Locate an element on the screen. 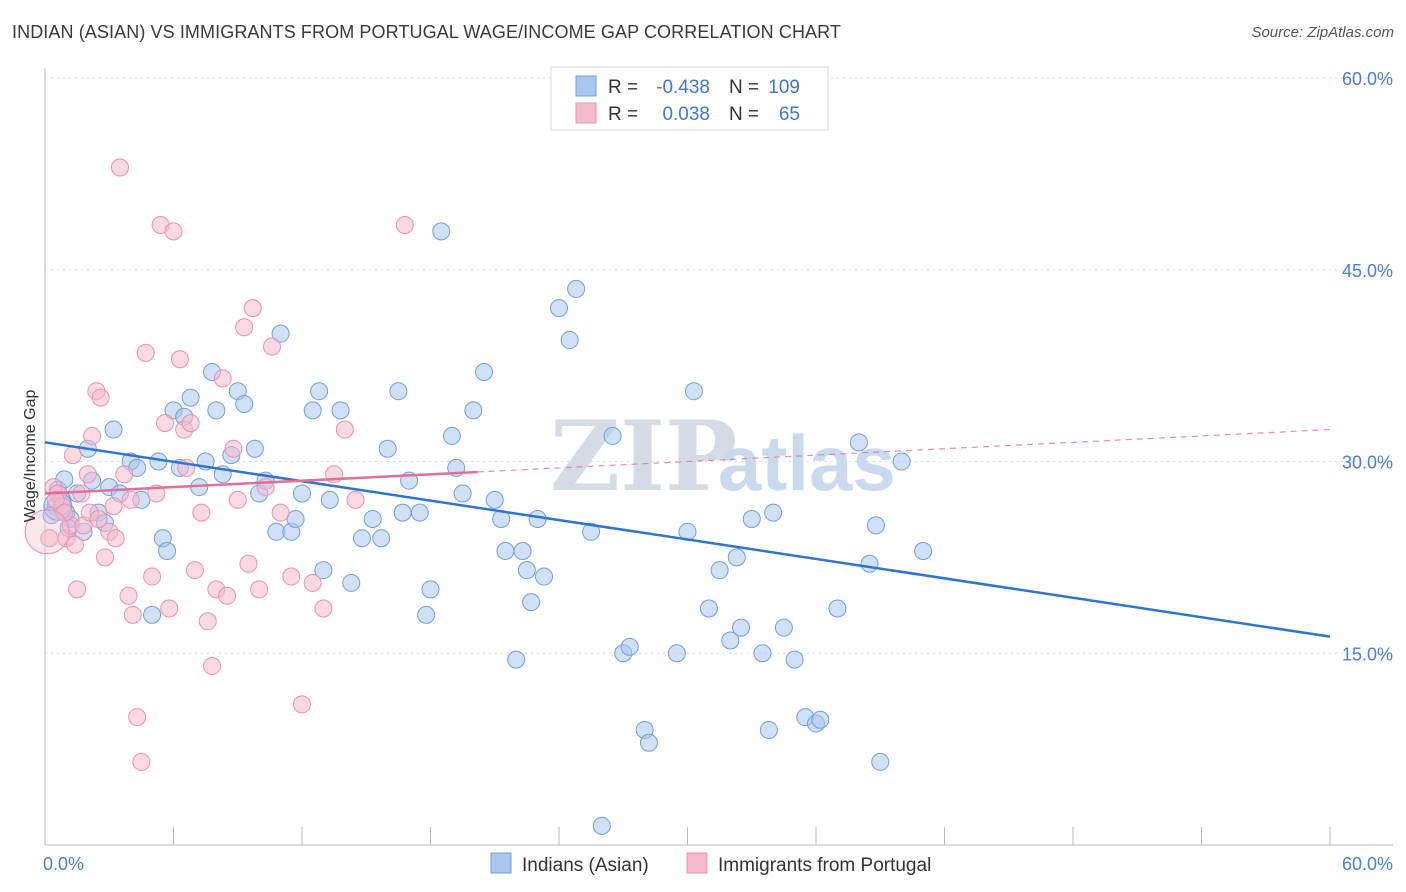 This screenshot has height=892, width=1406. legend-top-box is located at coordinates (689, 98).